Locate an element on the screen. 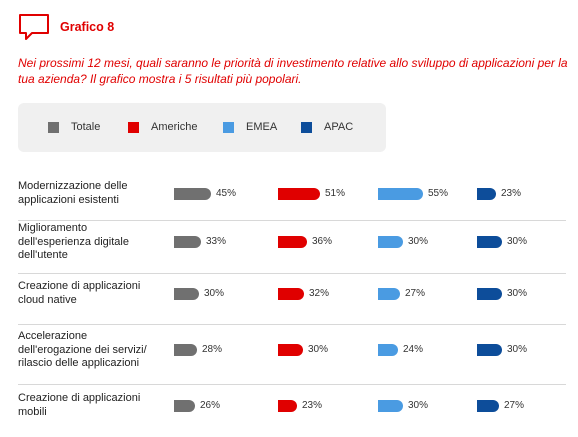 This screenshot has width=578, height=437. row-label-3: Creazione di applicazioni cloud native is located at coordinates (93, 293).